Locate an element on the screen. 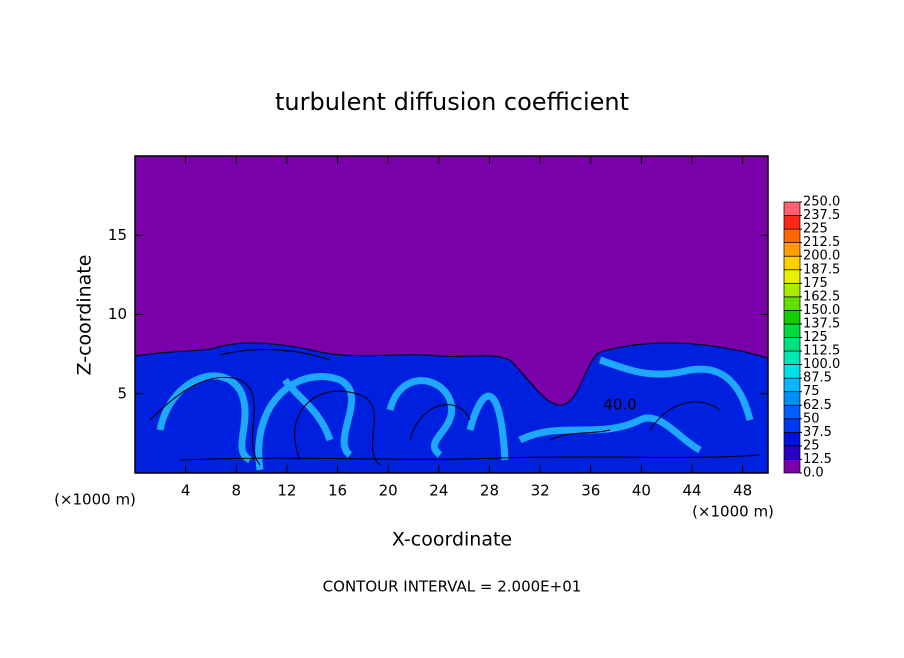  contour-label: 40.0 is located at coordinates (619, 405).